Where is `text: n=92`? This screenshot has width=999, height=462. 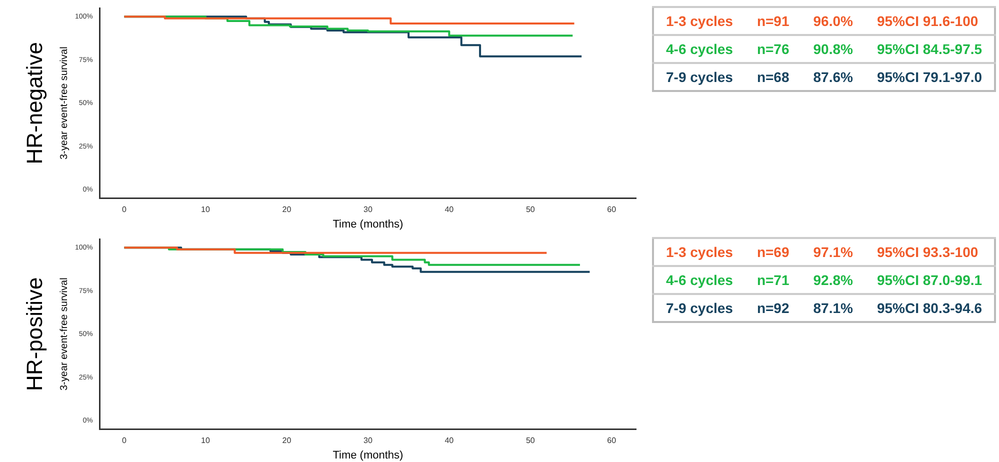 text: n=92 is located at coordinates (773, 308).